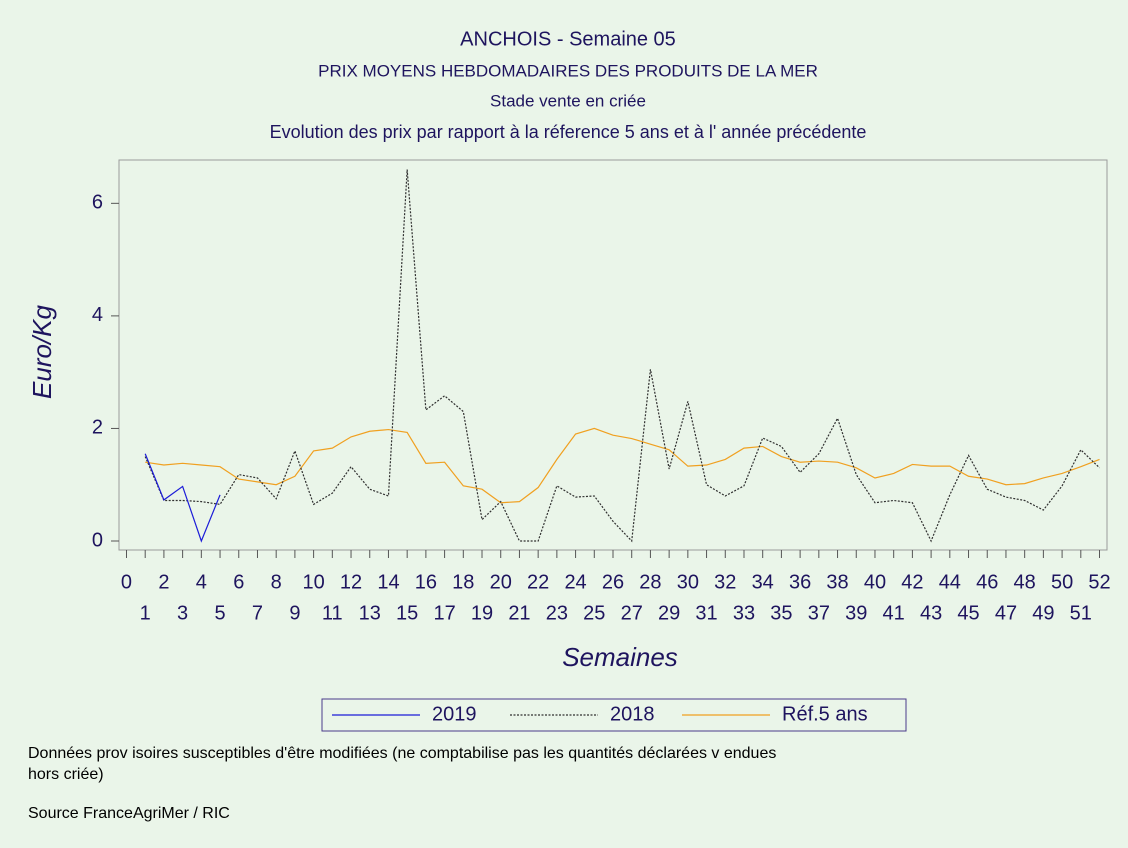 The width and height of the screenshot is (1128, 848). I want to click on x-tick-label: 19, so click(482, 613).